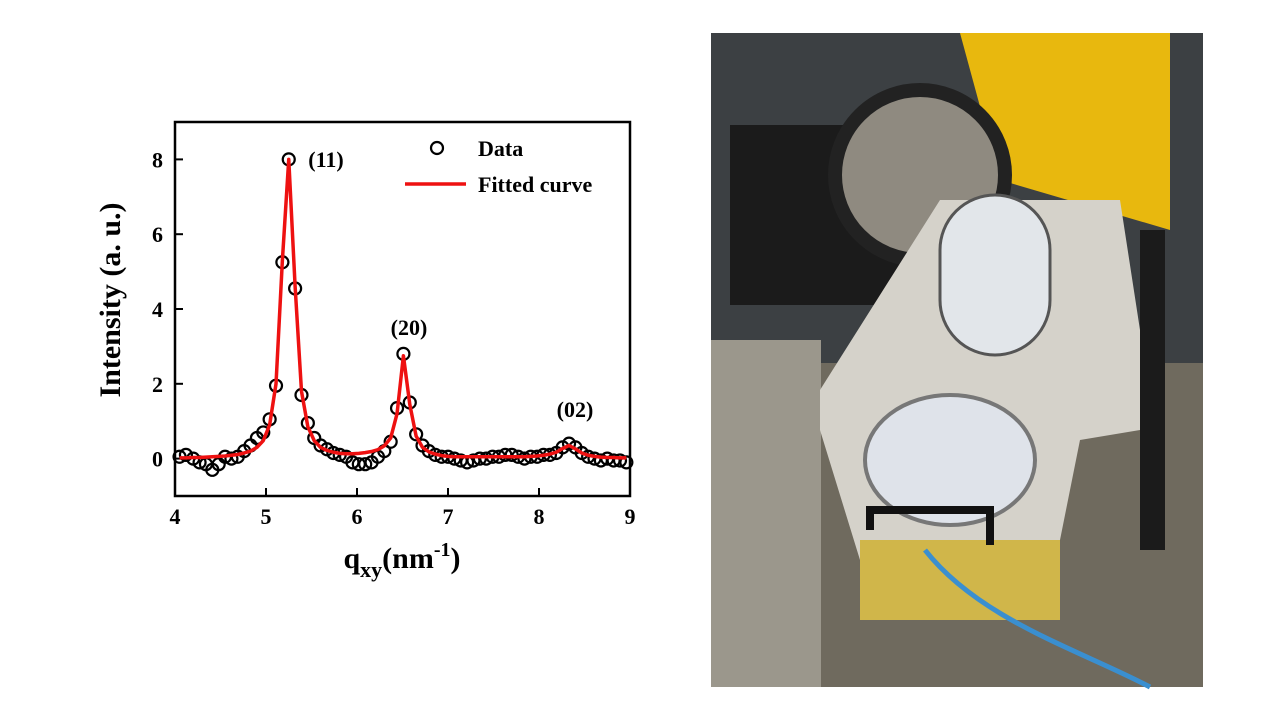  Describe the element at coordinates (950, 460) in the screenshot. I see `photo-window-bottom` at that location.